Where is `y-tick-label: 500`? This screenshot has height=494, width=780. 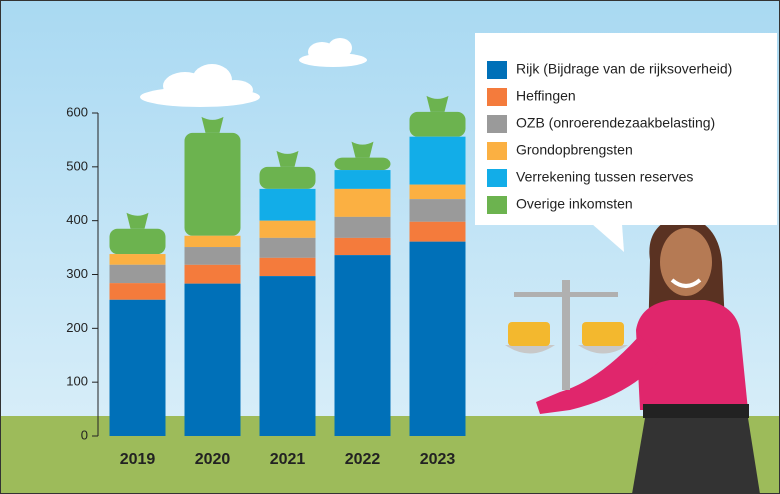
y-tick-label: 500 is located at coordinates (77, 165).